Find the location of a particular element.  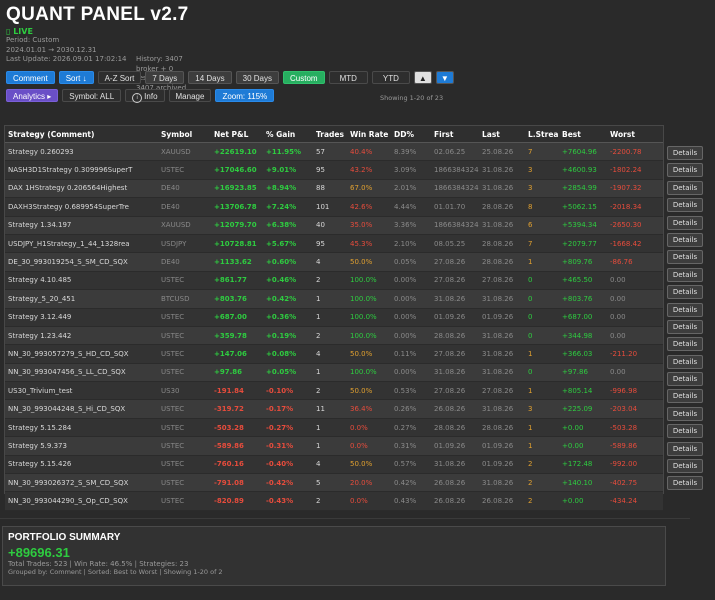

column-header: L.Streak is located at coordinates (543, 134).